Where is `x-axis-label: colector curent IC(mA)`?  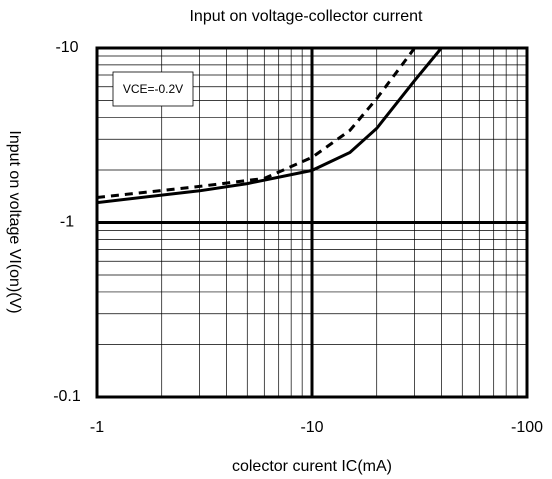
x-axis-label: colector curent IC(mA) is located at coordinates (312, 466).